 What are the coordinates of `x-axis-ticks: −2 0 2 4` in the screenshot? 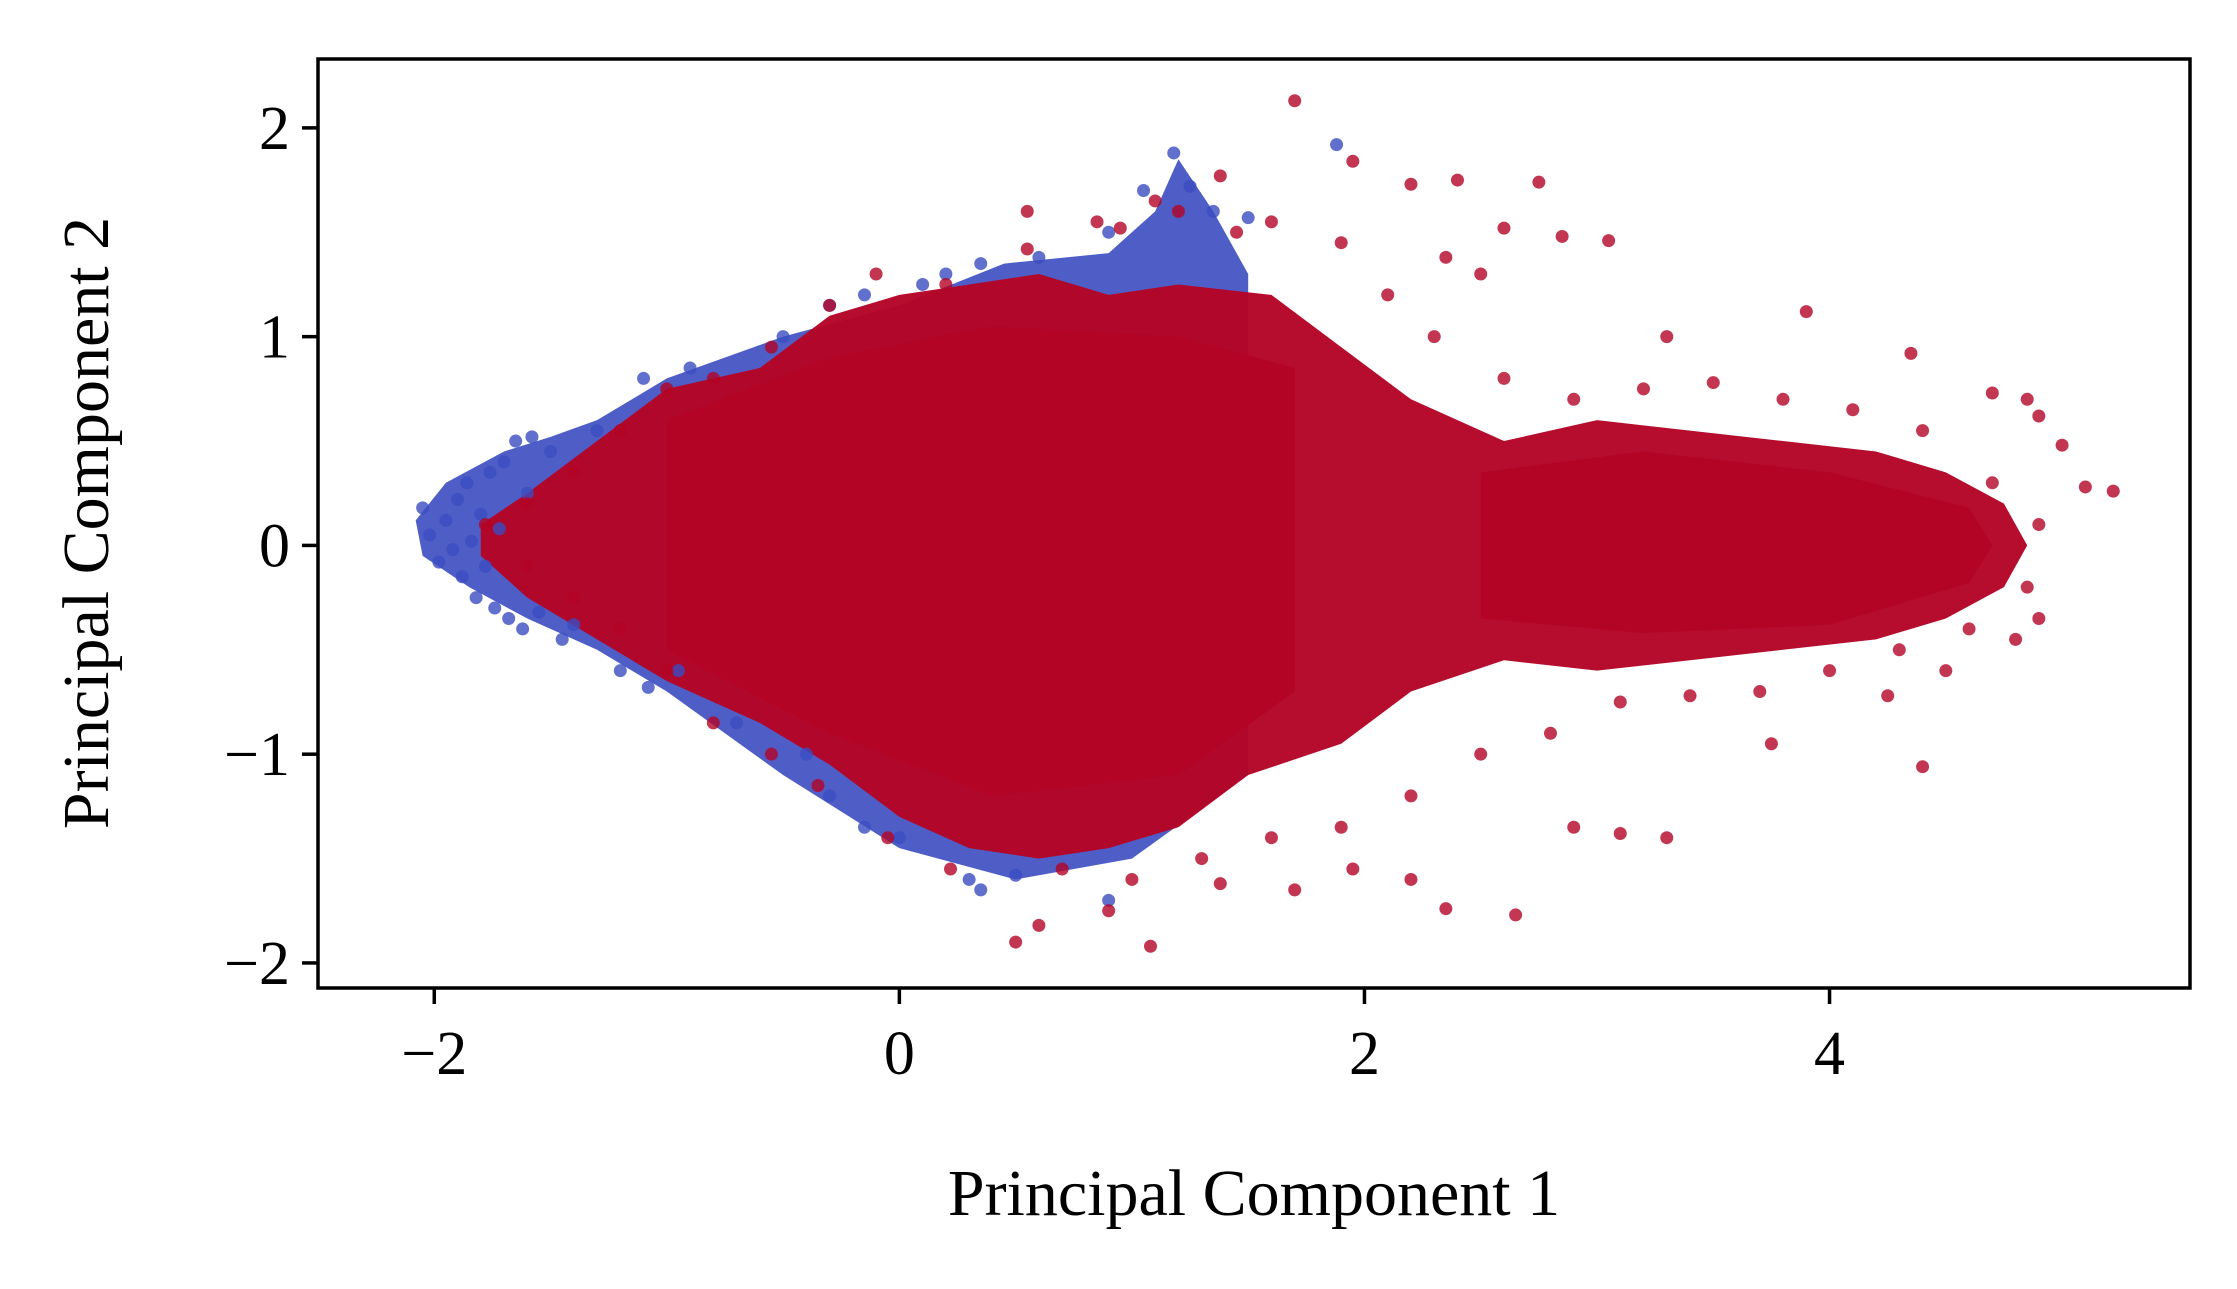 It's located at (1123, 1038).